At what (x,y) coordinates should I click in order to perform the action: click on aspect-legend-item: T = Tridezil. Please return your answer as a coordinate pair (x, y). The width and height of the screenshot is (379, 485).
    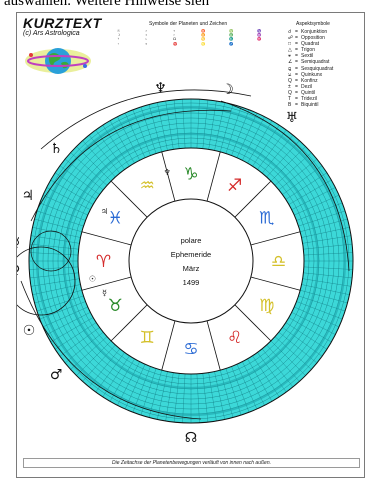
    Looking at the image, I should click on (326, 99).